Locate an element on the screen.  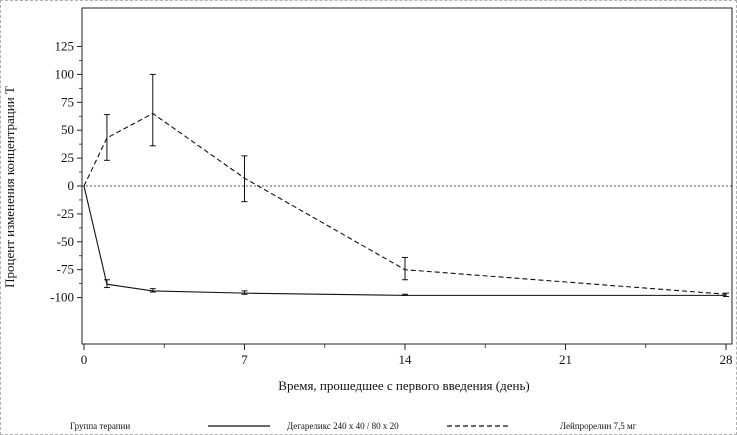
y-tick-label: 125 is located at coordinates (65, 46).